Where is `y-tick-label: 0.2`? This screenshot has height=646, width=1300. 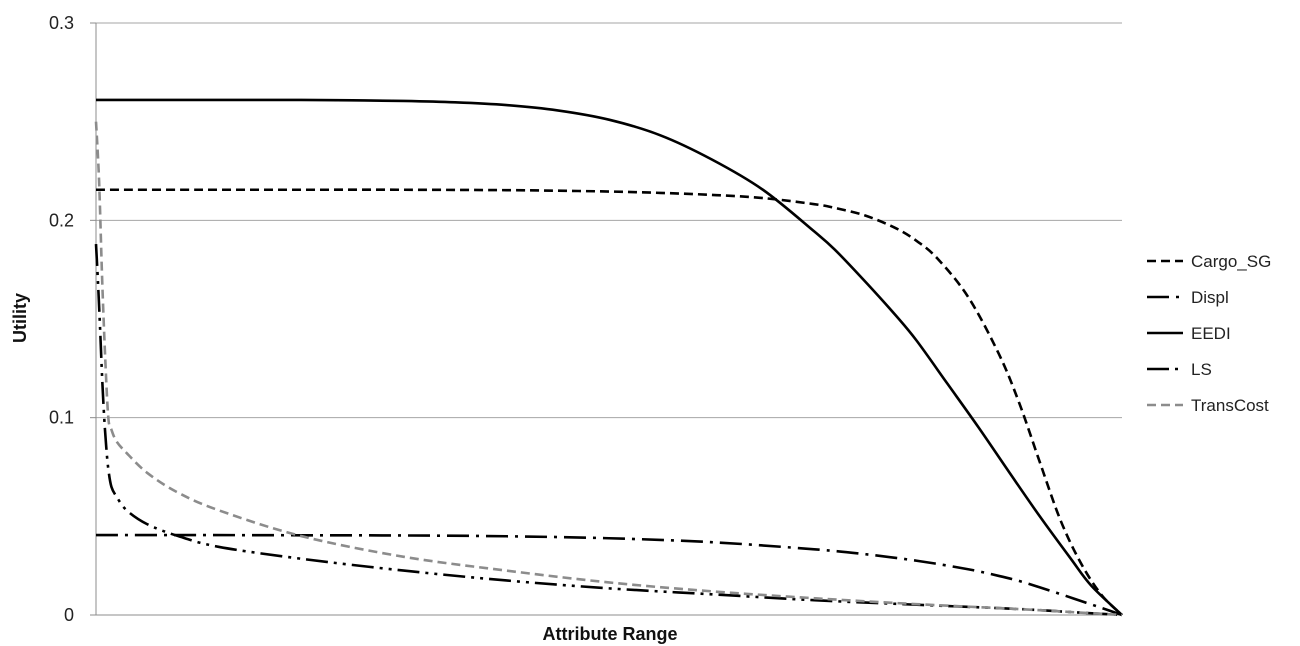
y-tick-label: 0.2 is located at coordinates (61, 220).